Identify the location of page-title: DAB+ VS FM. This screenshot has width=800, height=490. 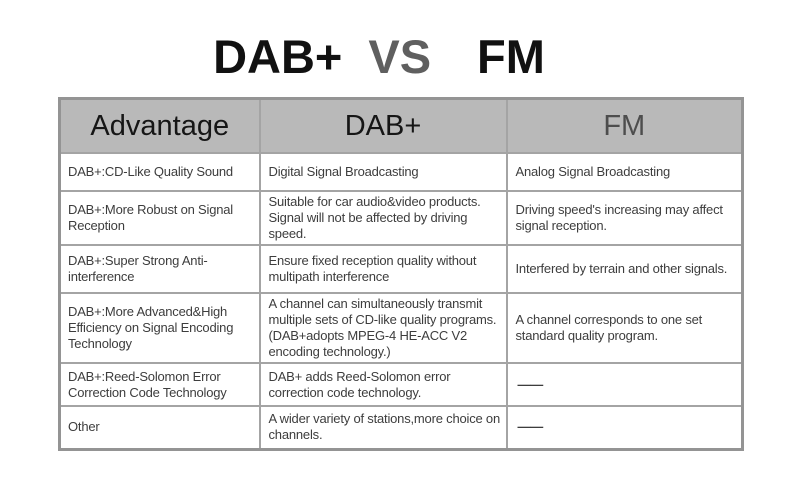
(379, 57).